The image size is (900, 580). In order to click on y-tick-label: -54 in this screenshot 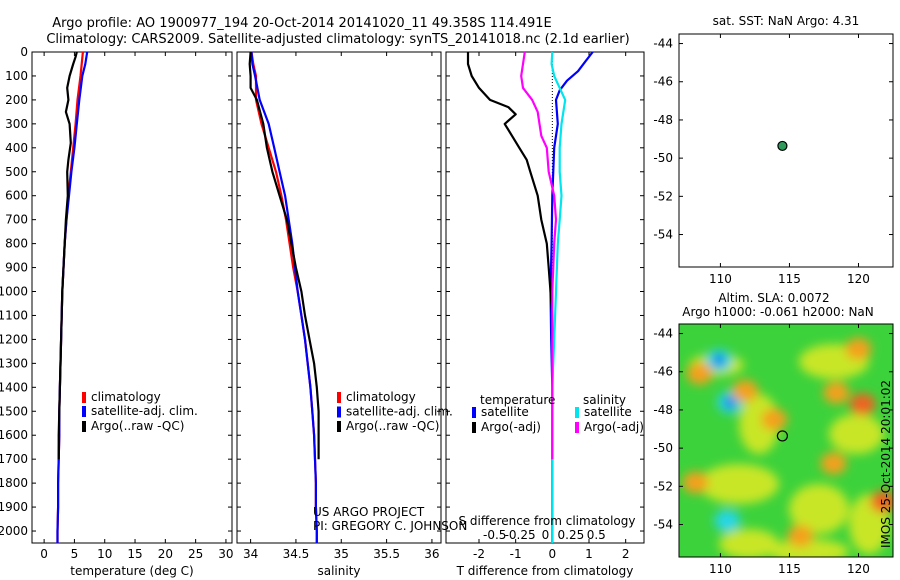, I will do `click(663, 525)`.